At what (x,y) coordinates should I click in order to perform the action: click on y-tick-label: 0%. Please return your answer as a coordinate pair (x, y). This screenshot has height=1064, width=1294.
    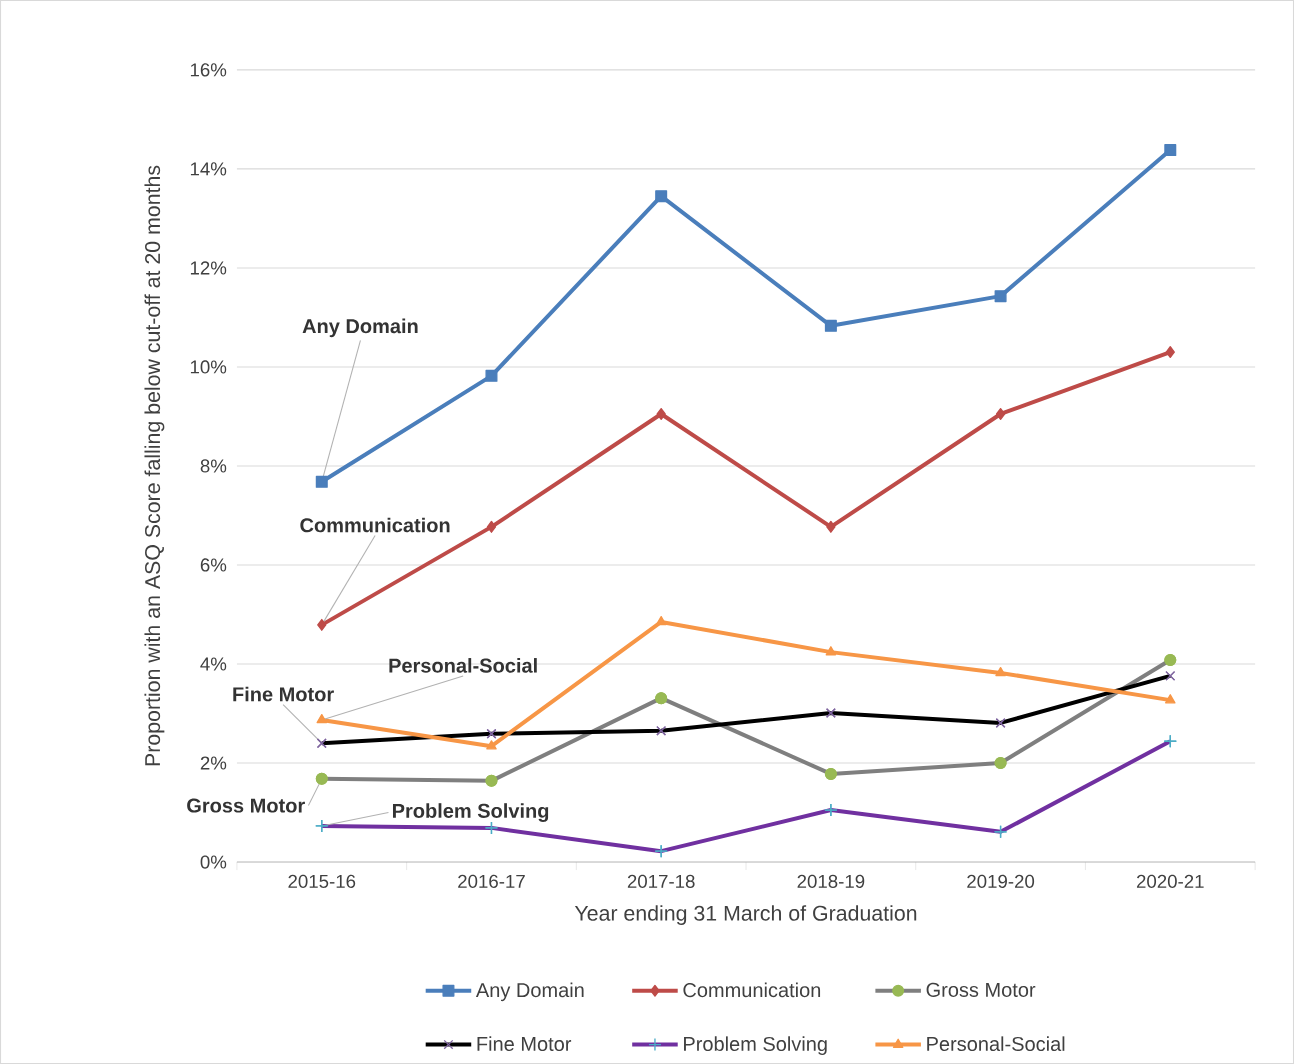
    Looking at the image, I should click on (213, 862).